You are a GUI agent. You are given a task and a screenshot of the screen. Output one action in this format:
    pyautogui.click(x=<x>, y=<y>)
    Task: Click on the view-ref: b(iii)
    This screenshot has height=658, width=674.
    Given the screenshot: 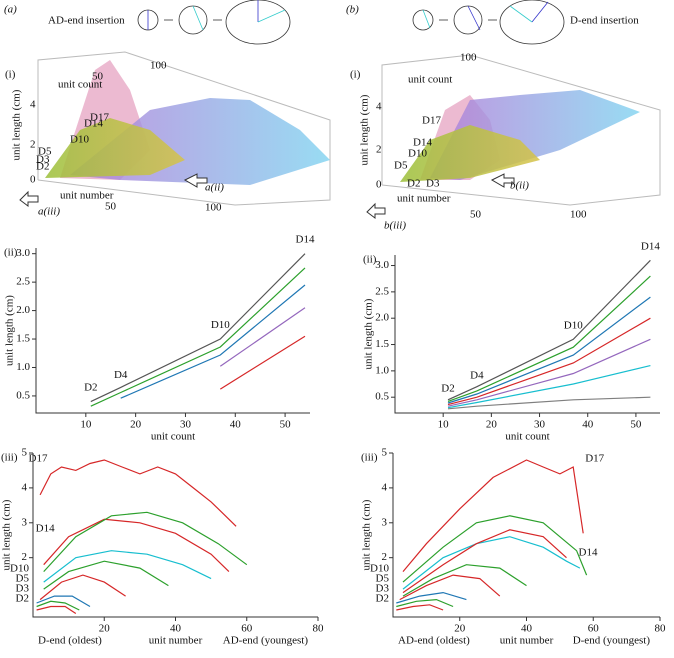 What is the action you would take?
    pyautogui.click(x=395, y=226)
    